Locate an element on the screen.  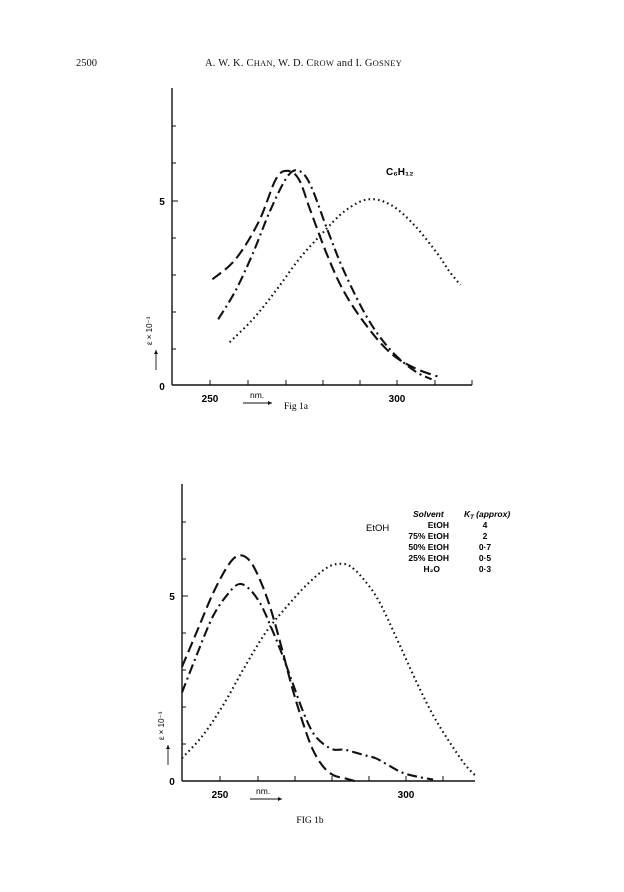
legend-row-solvent: 50% EtOH is located at coordinates (428, 547).